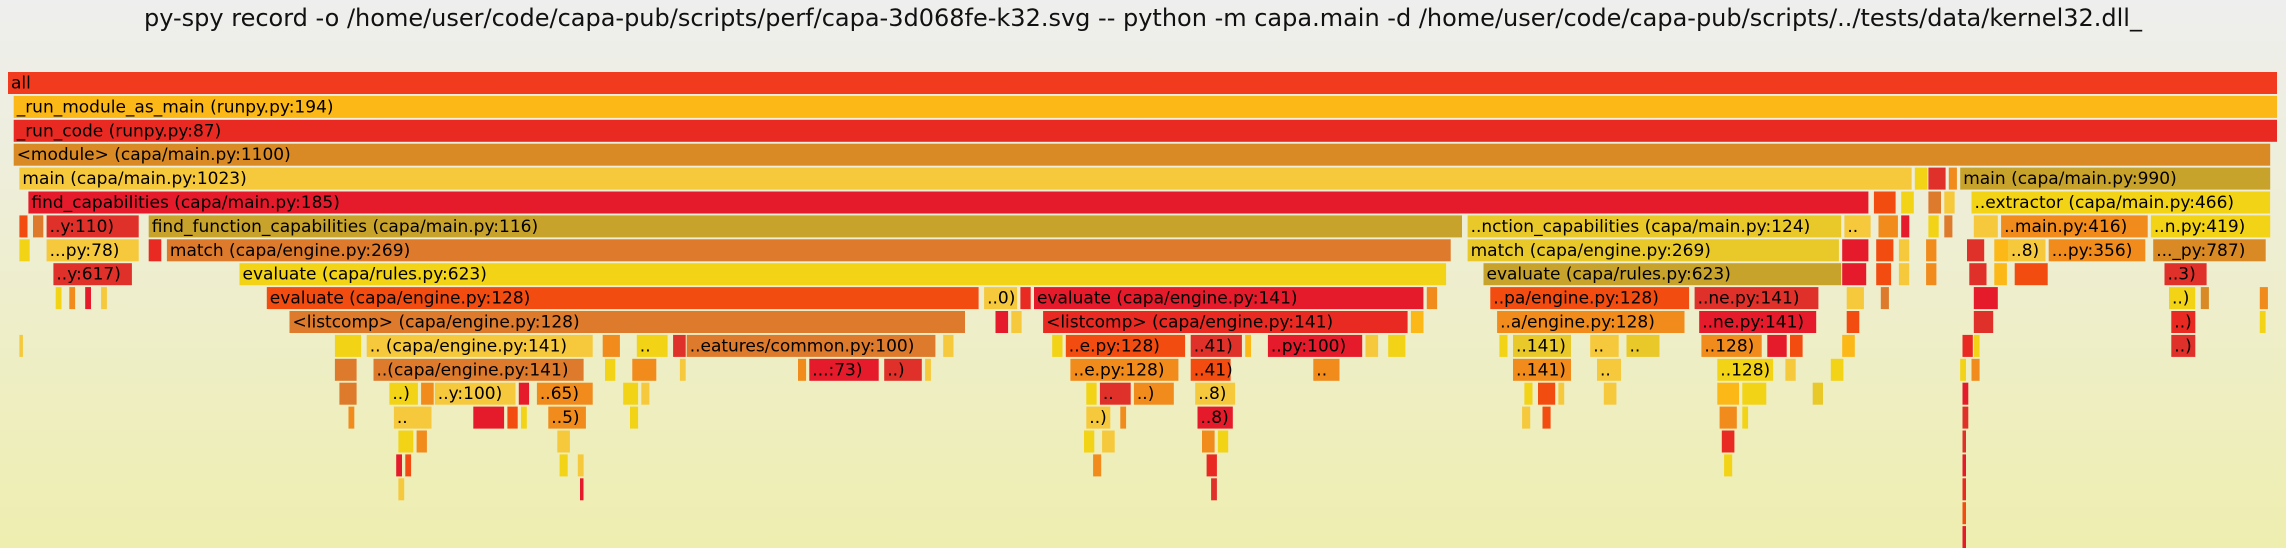 This screenshot has height=548, width=2286. I want to click on flame-frame: ...:73), so click(844, 369).